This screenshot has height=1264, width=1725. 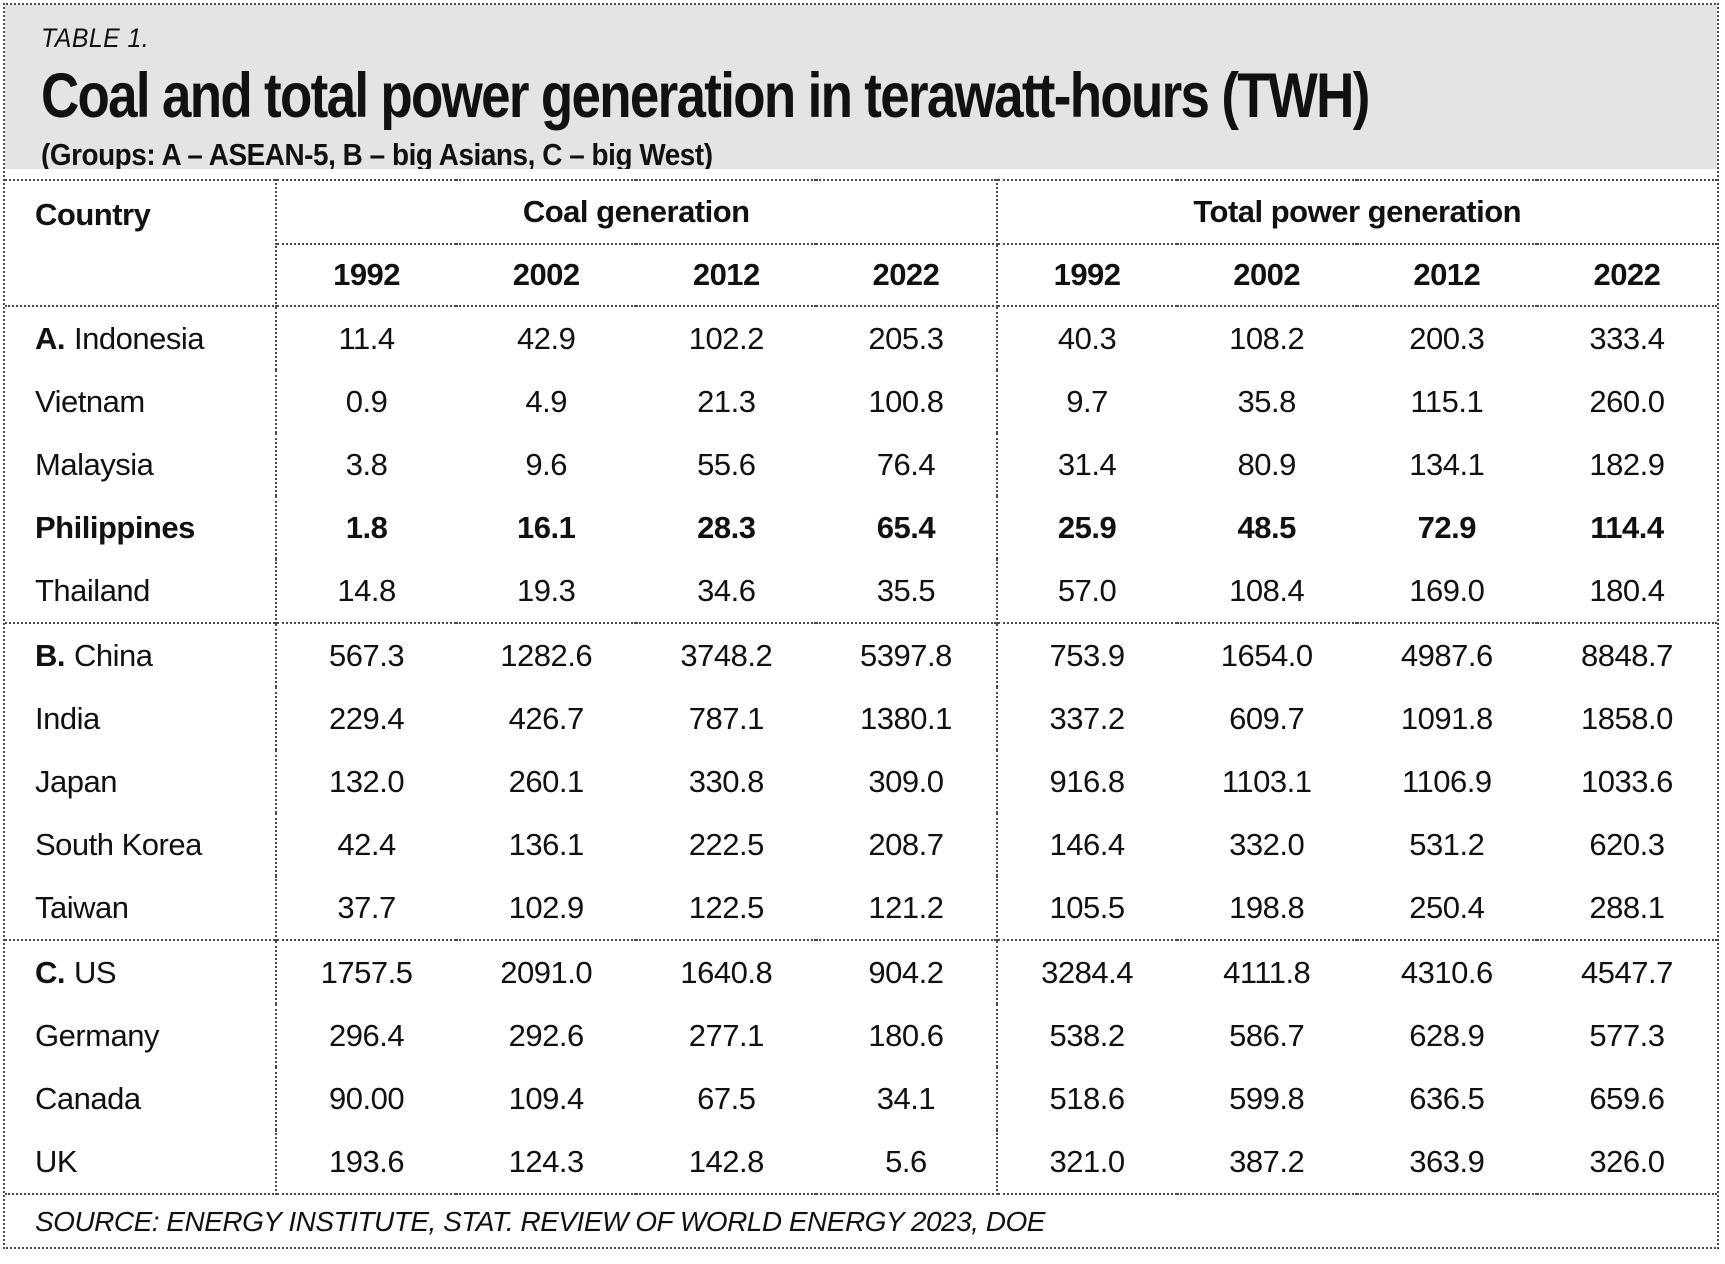 I want to click on total-value-2012: 200.3, so click(x=1447, y=338).